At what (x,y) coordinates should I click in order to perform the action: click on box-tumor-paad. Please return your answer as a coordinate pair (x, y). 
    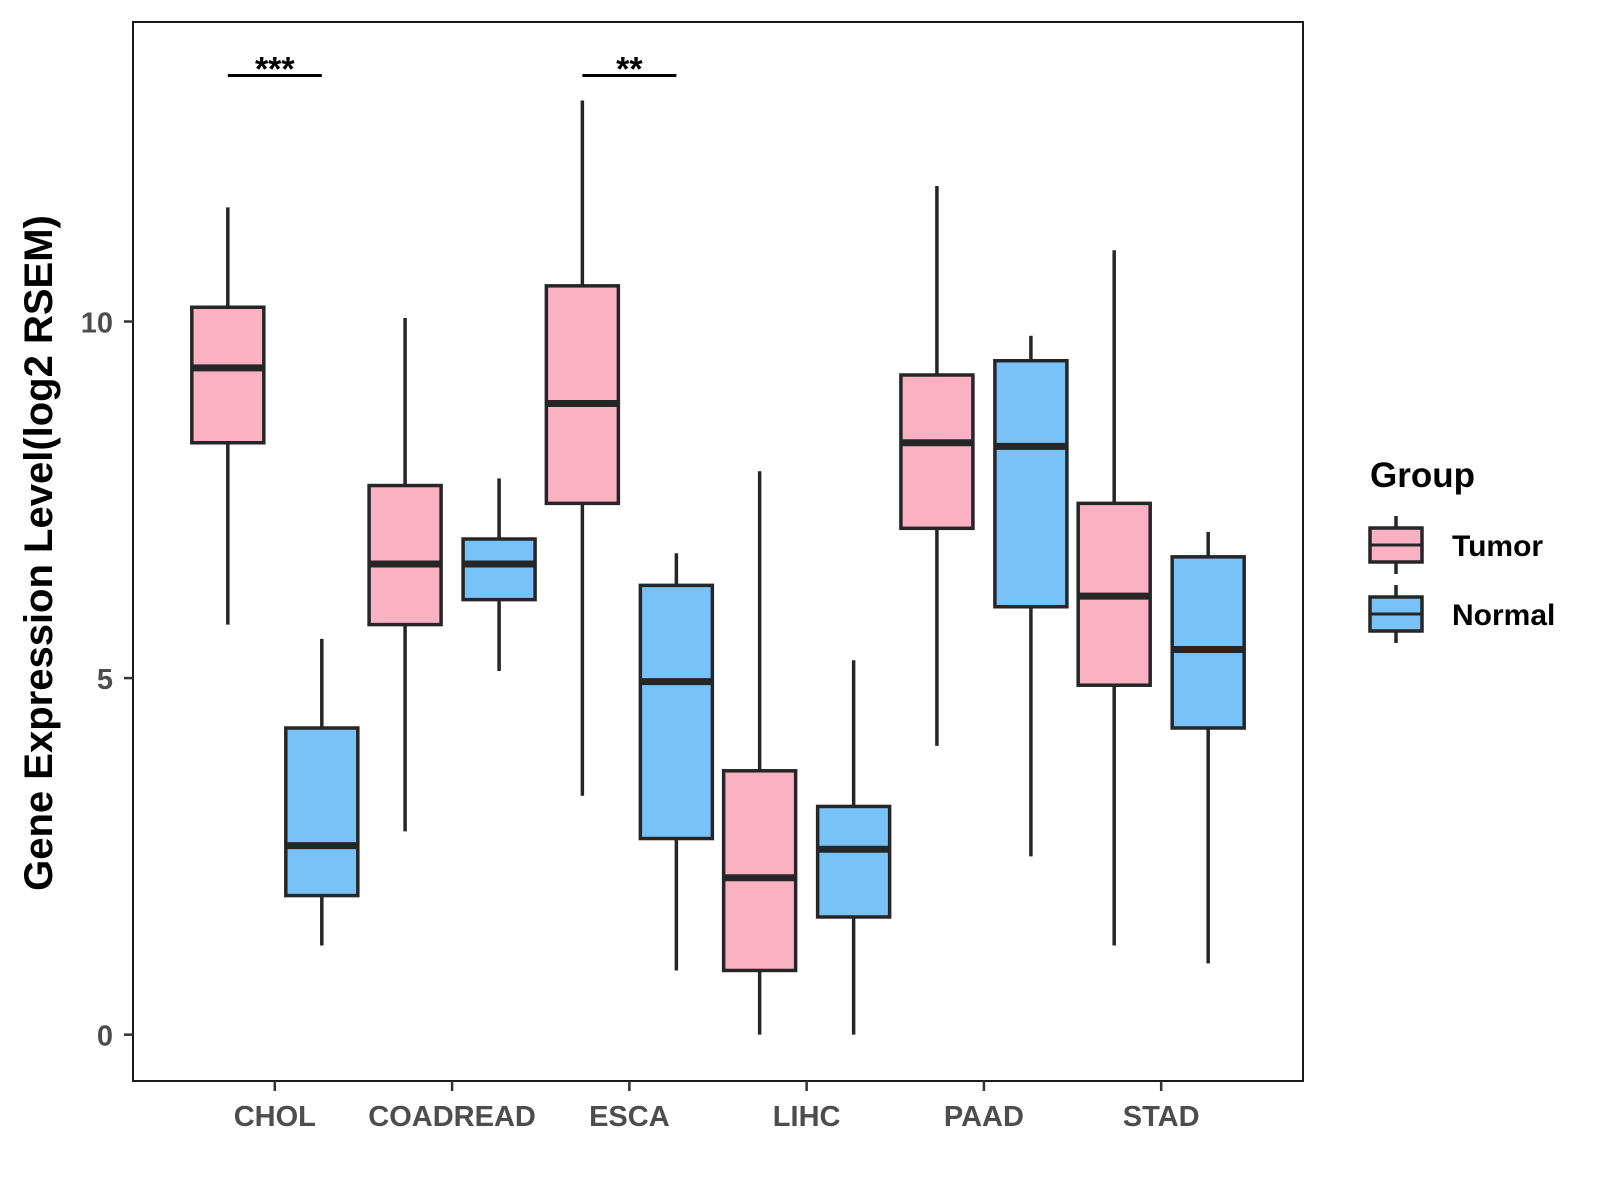
    Looking at the image, I should click on (937, 466).